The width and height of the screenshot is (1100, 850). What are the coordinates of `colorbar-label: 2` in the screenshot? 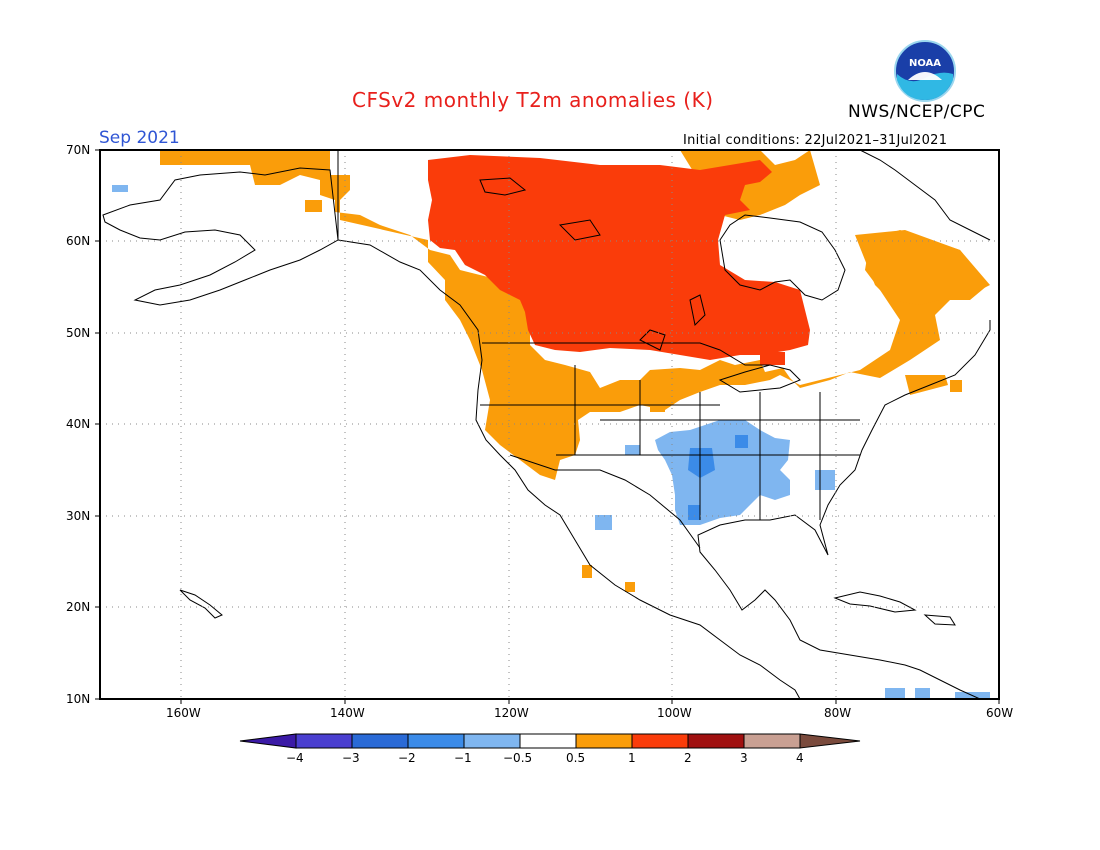 It's located at (688, 758).